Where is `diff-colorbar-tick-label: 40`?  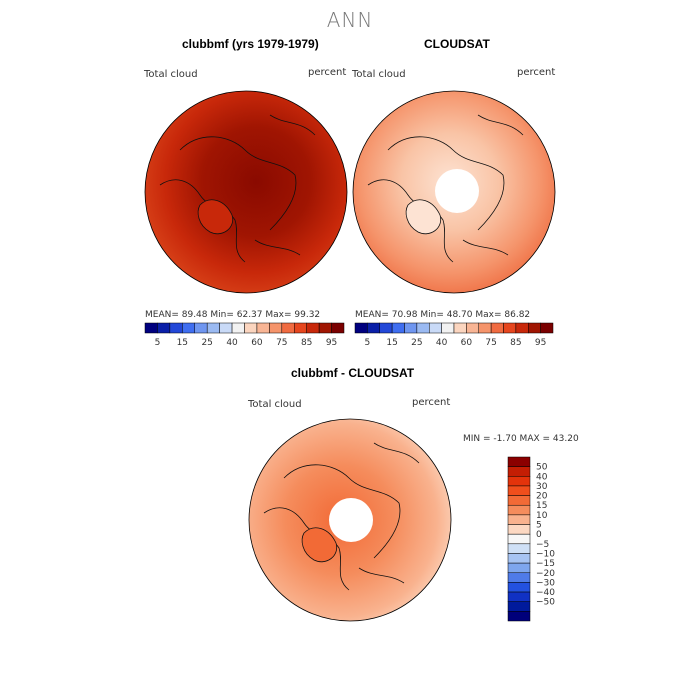 diff-colorbar-tick-label: 40 is located at coordinates (542, 477).